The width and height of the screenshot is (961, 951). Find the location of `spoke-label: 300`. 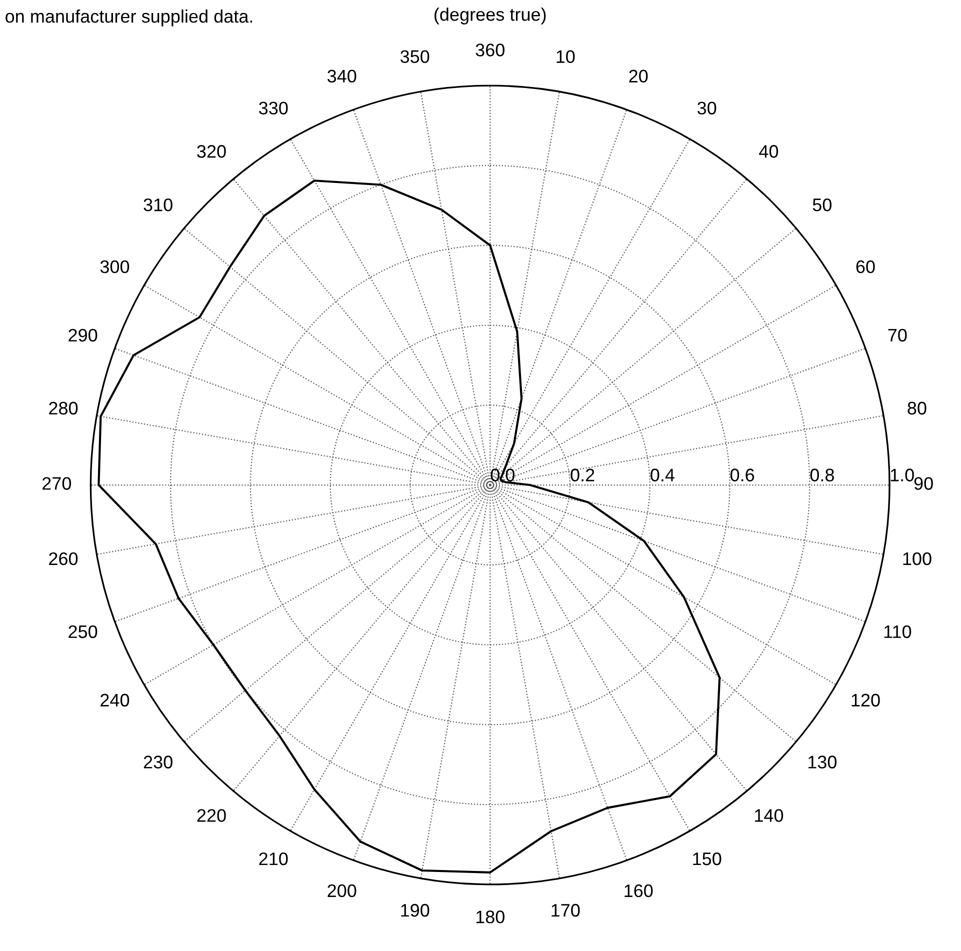

spoke-label: 300 is located at coordinates (115, 267).